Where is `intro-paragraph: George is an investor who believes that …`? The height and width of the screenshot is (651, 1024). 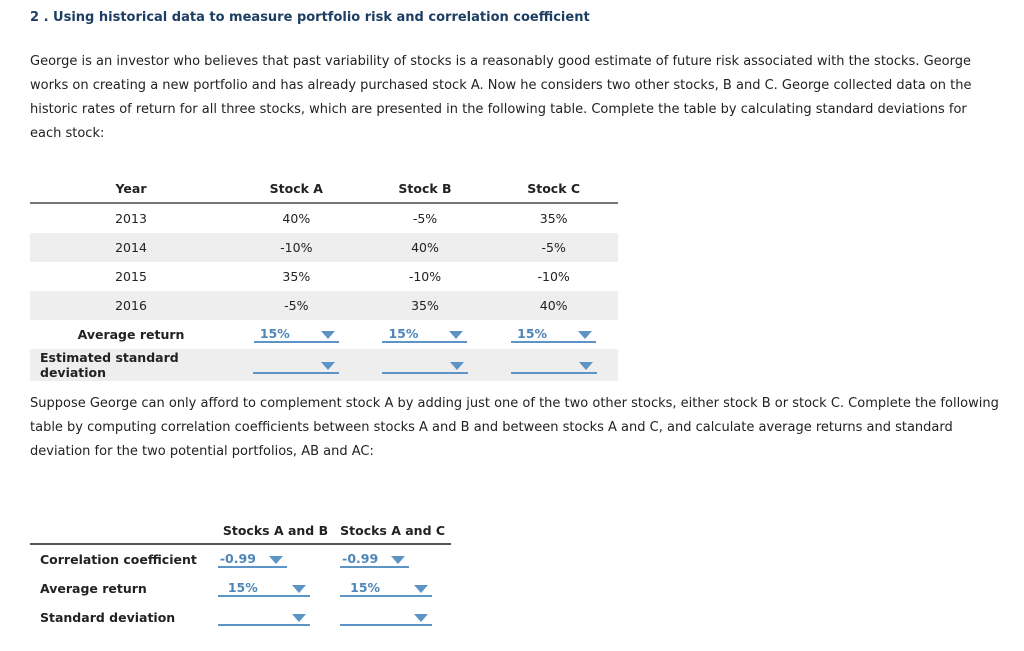 intro-paragraph: George is an investor who believes that … is located at coordinates (501, 97).